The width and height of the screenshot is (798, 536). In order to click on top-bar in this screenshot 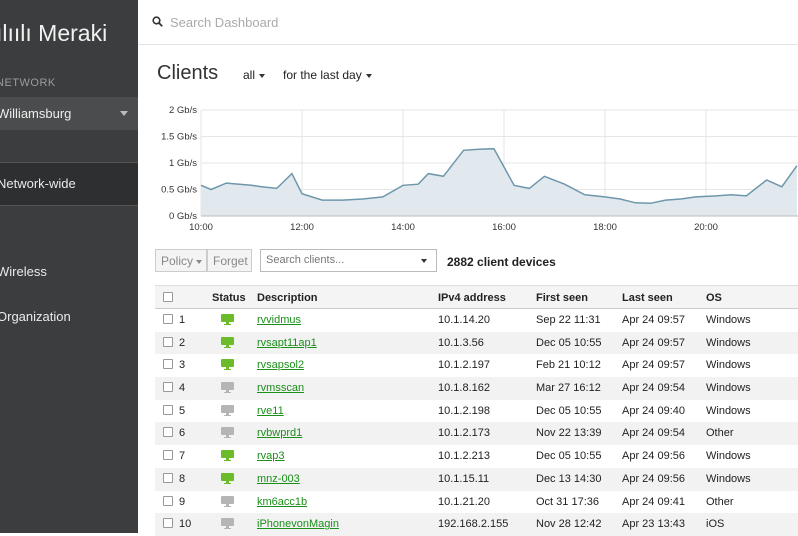, I will do `click(468, 22)`.